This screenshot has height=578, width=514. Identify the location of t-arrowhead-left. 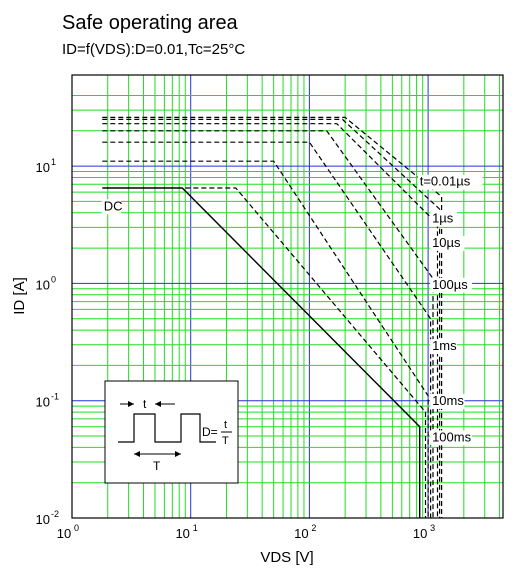
(131, 404).